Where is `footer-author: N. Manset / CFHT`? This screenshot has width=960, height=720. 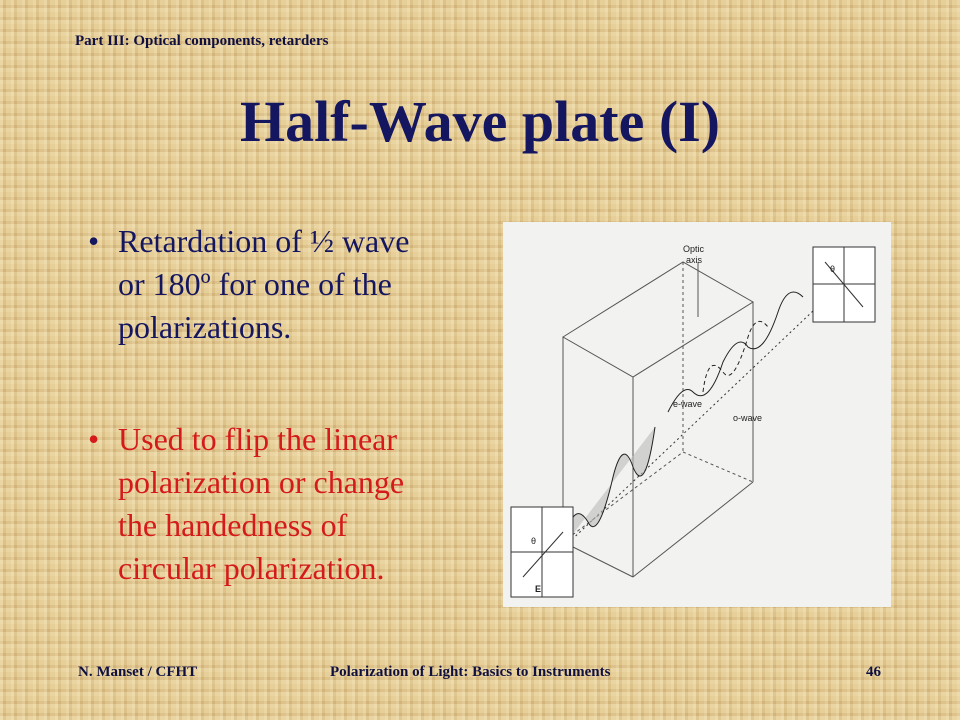 footer-author: N. Manset / CFHT is located at coordinates (138, 672).